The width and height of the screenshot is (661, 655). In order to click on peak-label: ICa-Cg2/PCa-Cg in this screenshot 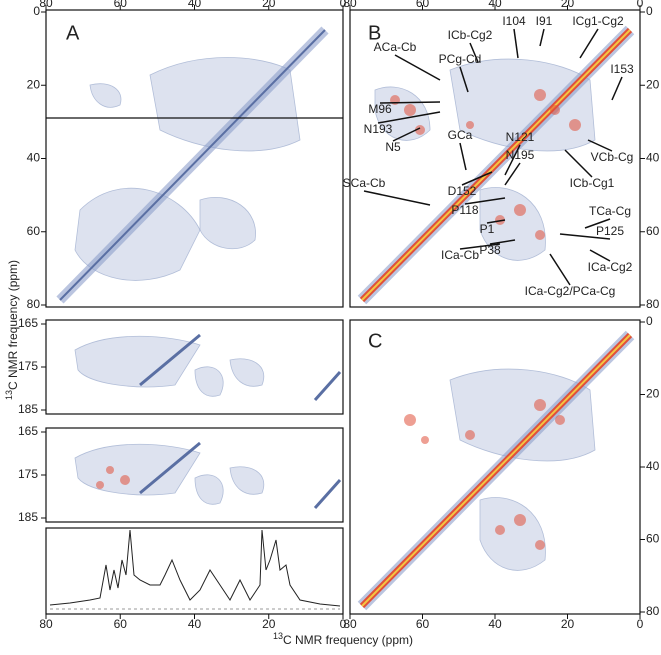, I will do `click(570, 291)`.